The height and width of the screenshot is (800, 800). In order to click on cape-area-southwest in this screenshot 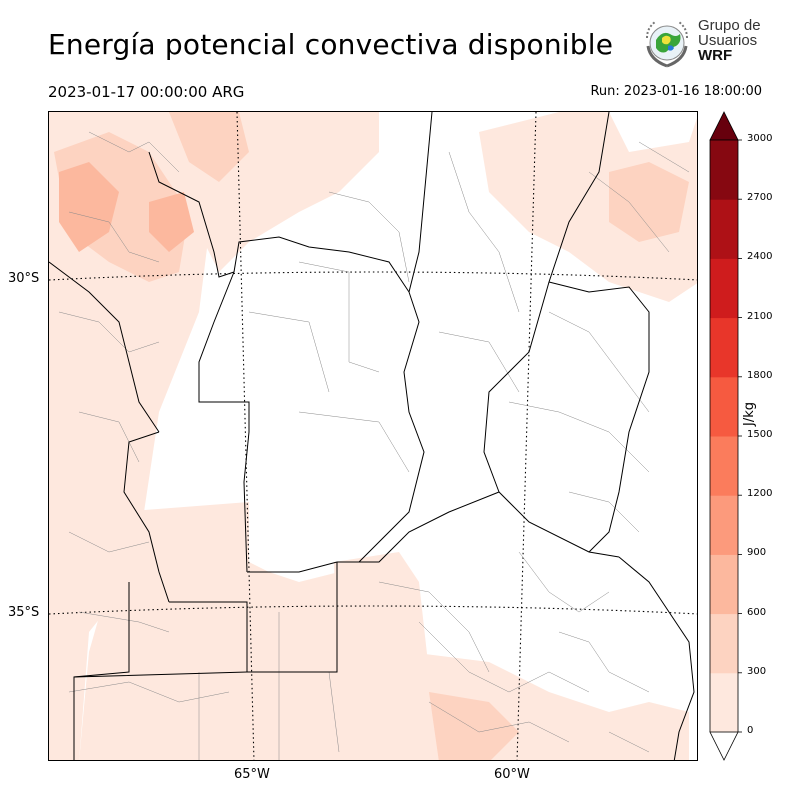, I will do `click(214, 631)`.